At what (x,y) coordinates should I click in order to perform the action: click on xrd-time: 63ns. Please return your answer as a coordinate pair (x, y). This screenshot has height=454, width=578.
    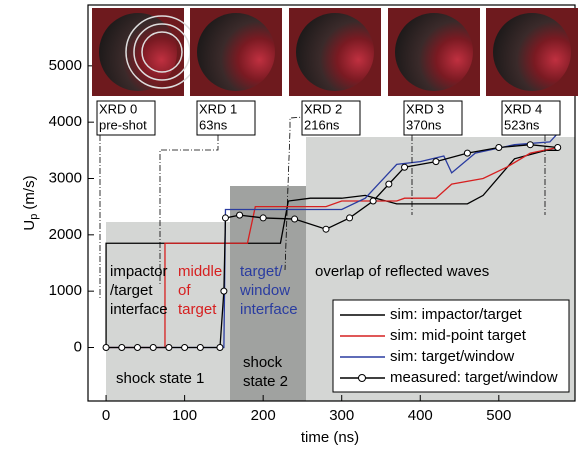
    Looking at the image, I should click on (213, 124).